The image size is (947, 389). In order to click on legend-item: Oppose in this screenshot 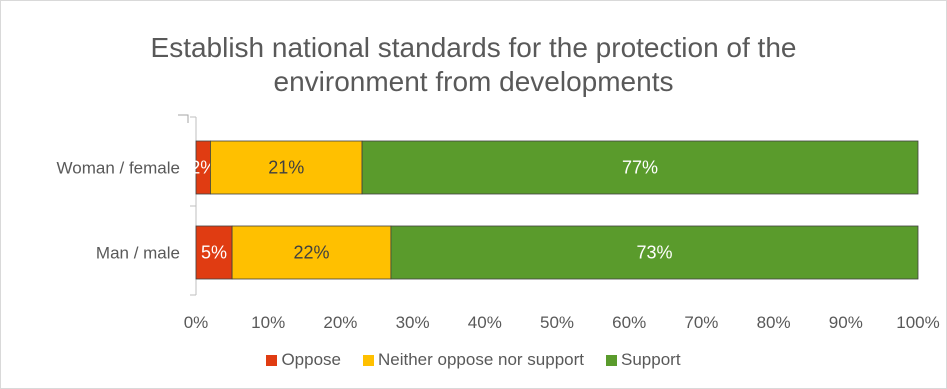, I will do `click(303, 360)`.